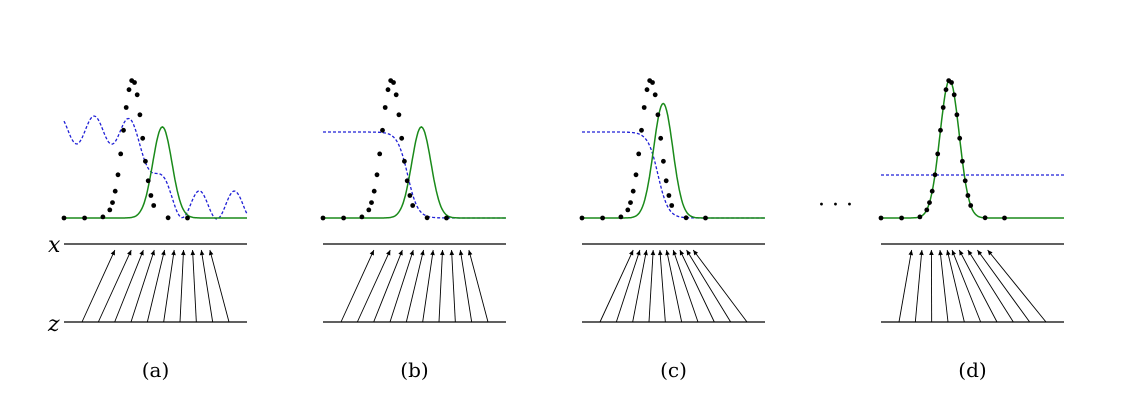  What do you see at coordinates (53, 324) in the screenshot?
I see `z-axis-label: z` at bounding box center [53, 324].